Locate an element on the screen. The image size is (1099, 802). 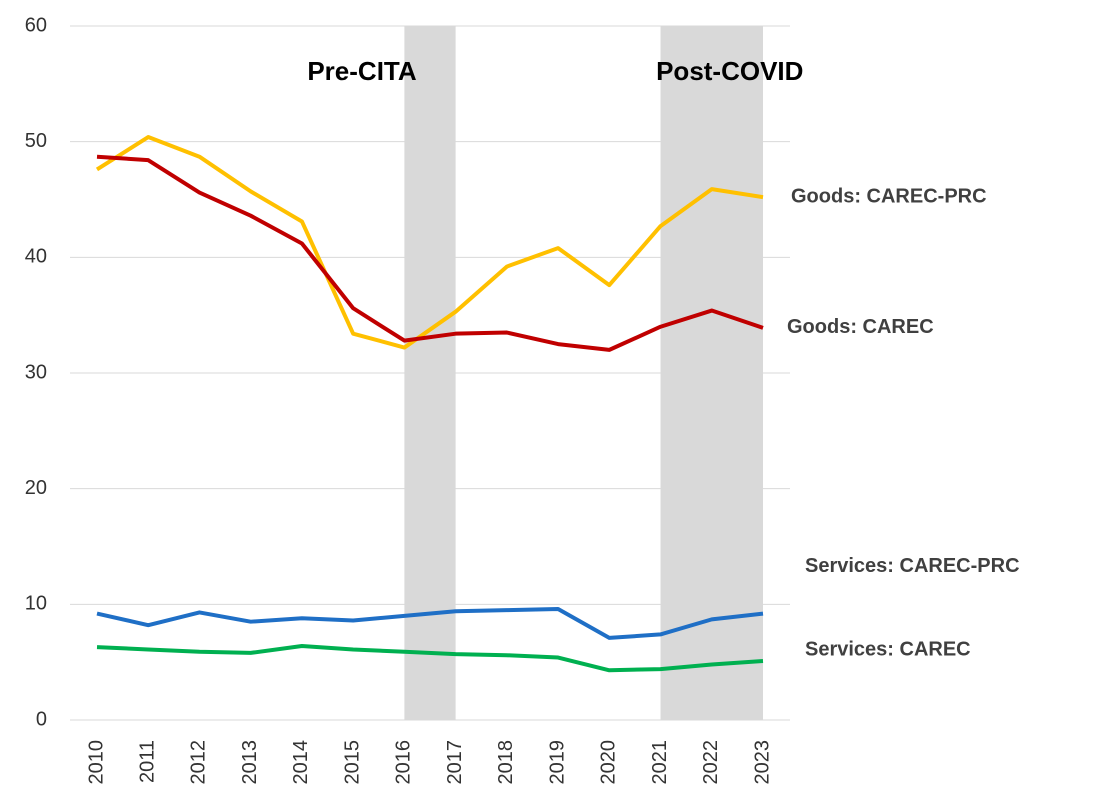
x-tick-label: 2023 is located at coordinates (762, 762).